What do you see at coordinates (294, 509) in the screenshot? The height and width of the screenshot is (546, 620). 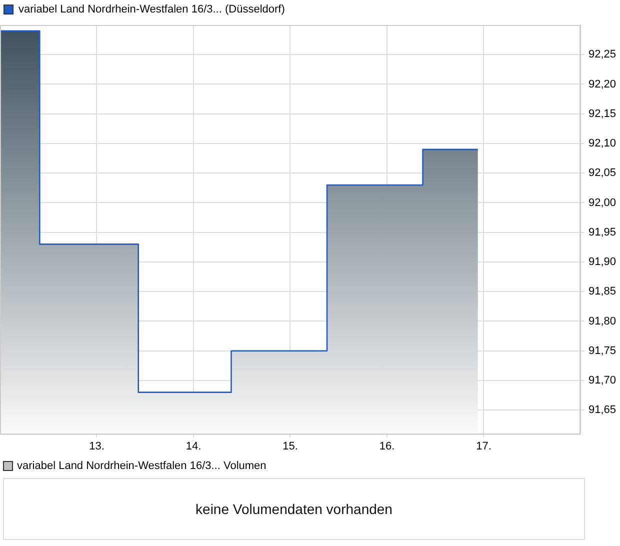 I see `text: keine Volumendaten vorhanden` at bounding box center [294, 509].